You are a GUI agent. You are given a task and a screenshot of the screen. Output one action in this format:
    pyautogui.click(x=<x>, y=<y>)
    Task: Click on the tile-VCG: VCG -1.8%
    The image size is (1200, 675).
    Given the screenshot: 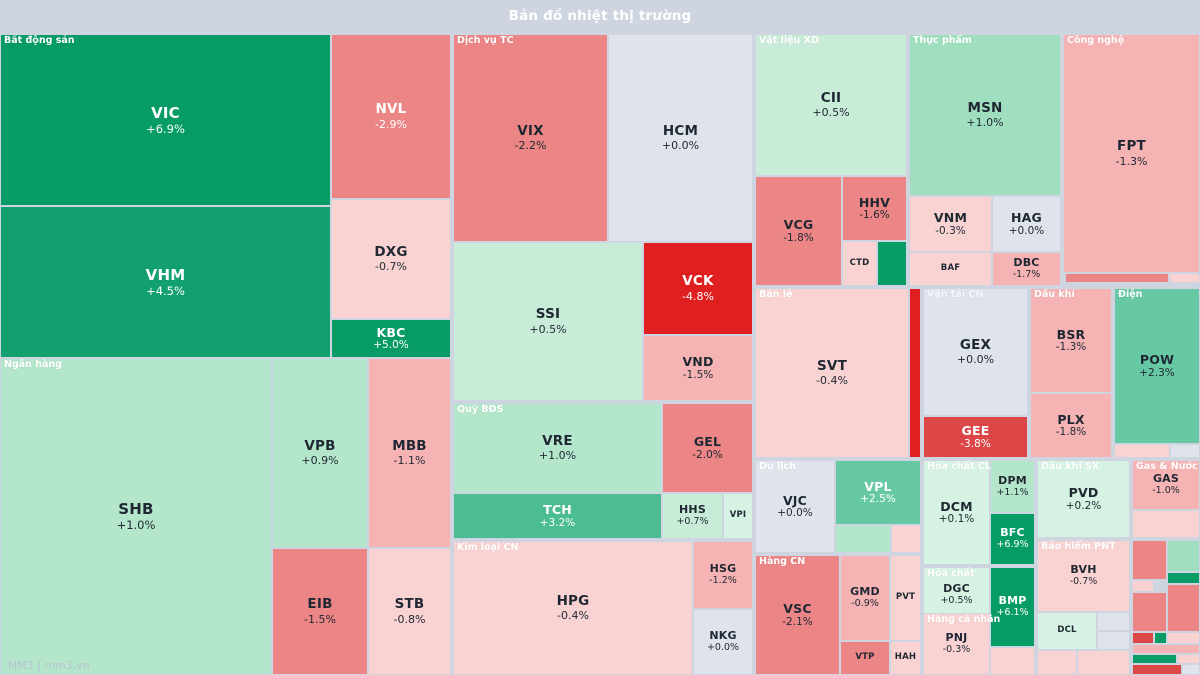 What is the action you would take?
    pyautogui.click(x=798, y=231)
    